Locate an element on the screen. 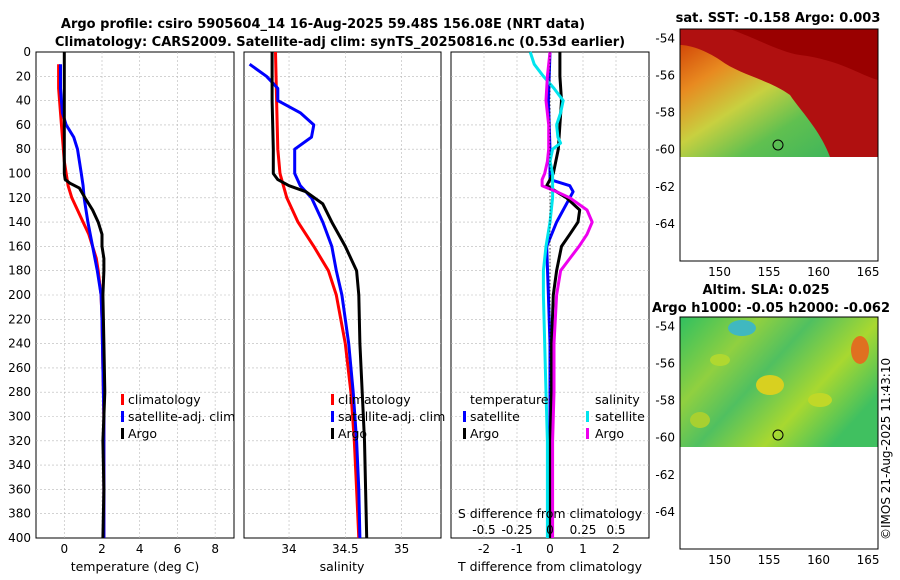 The width and height of the screenshot is (900, 580). depth-tick-label: 40 is located at coordinates (23, 101).